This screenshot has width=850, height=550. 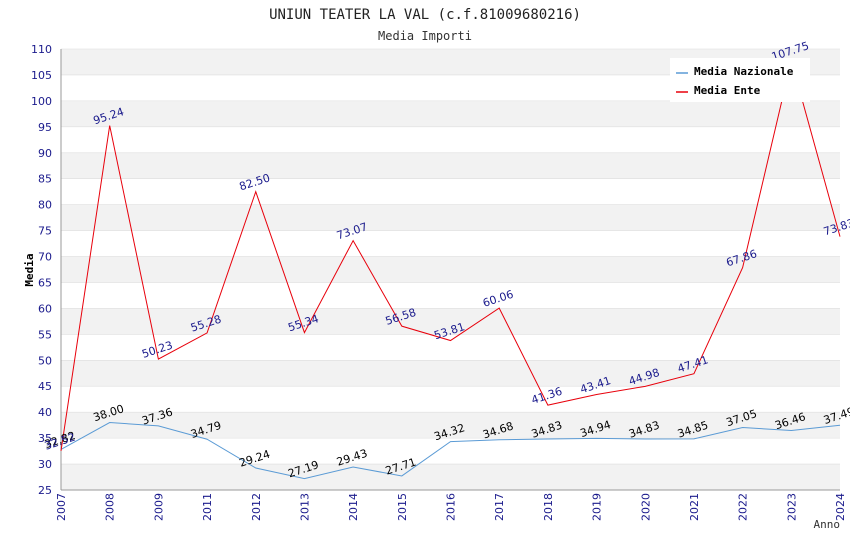 What do you see at coordinates (45, 257) in the screenshot?
I see `y-tick-label: 70` at bounding box center [45, 257].